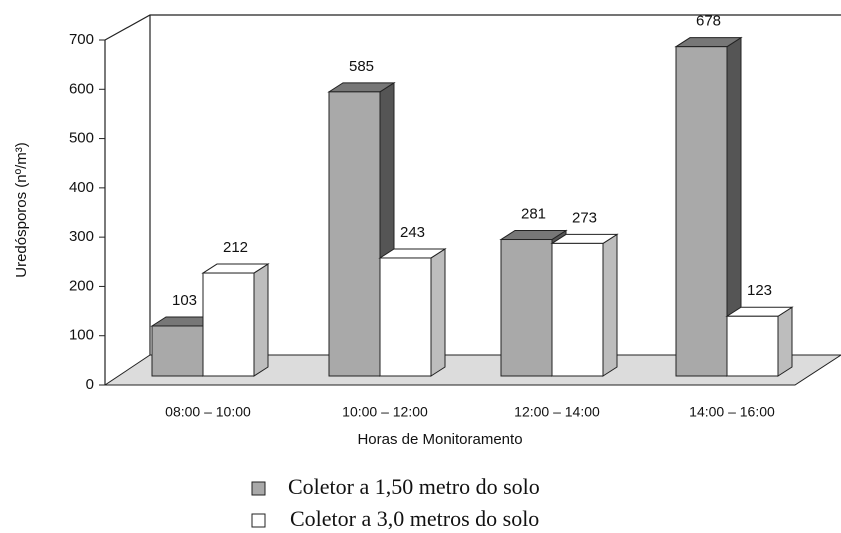 The image size is (841, 533). Describe the element at coordinates (208, 412) in the screenshot. I see `x-tick-label: 08:00 – 10:00` at that location.